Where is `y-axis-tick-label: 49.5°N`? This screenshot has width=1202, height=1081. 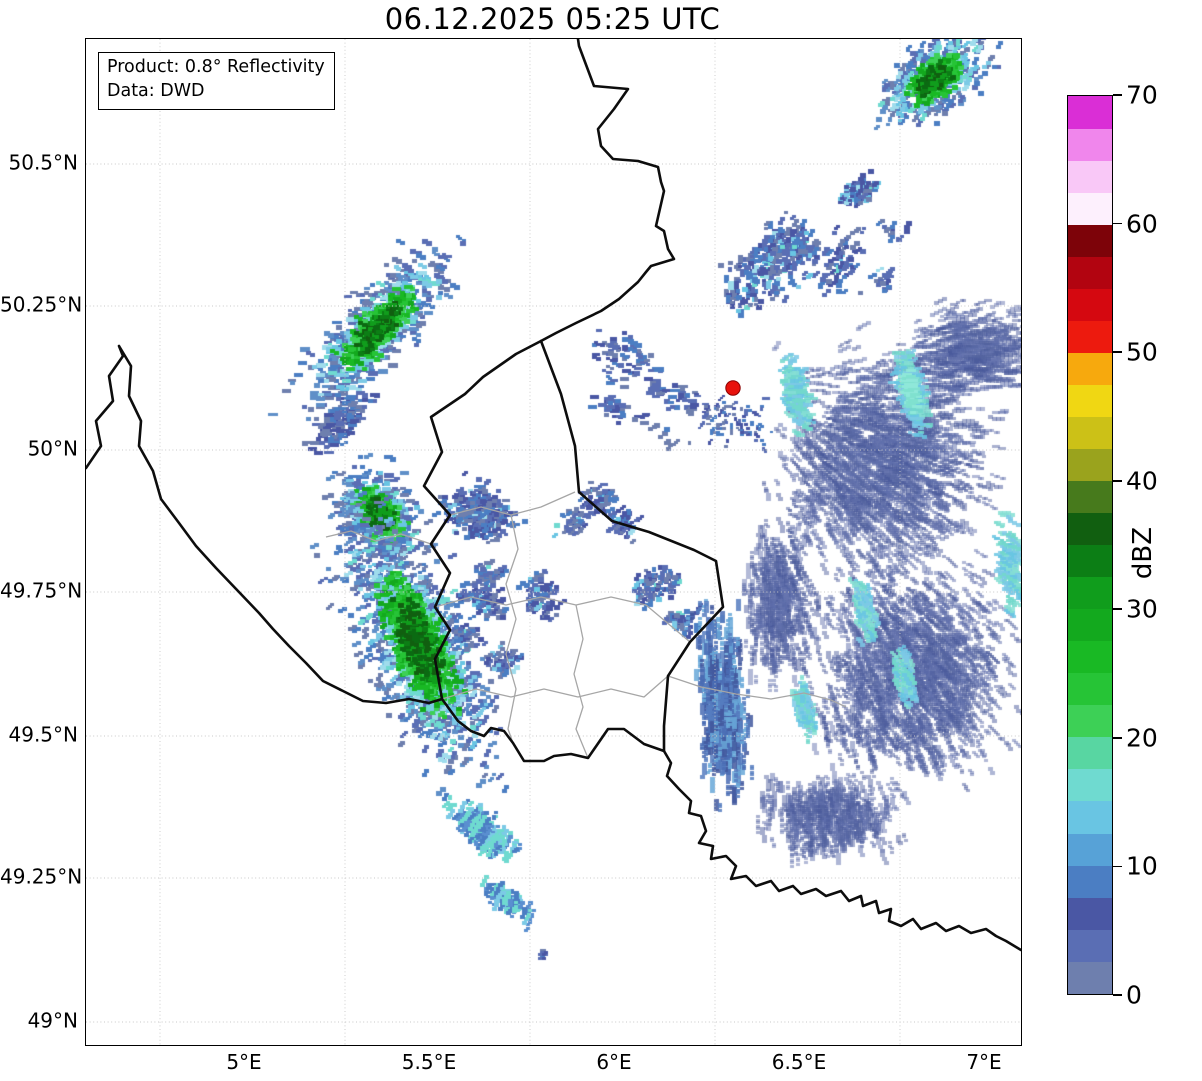 y-axis-tick-label: 49.5°N is located at coordinates (43, 734).